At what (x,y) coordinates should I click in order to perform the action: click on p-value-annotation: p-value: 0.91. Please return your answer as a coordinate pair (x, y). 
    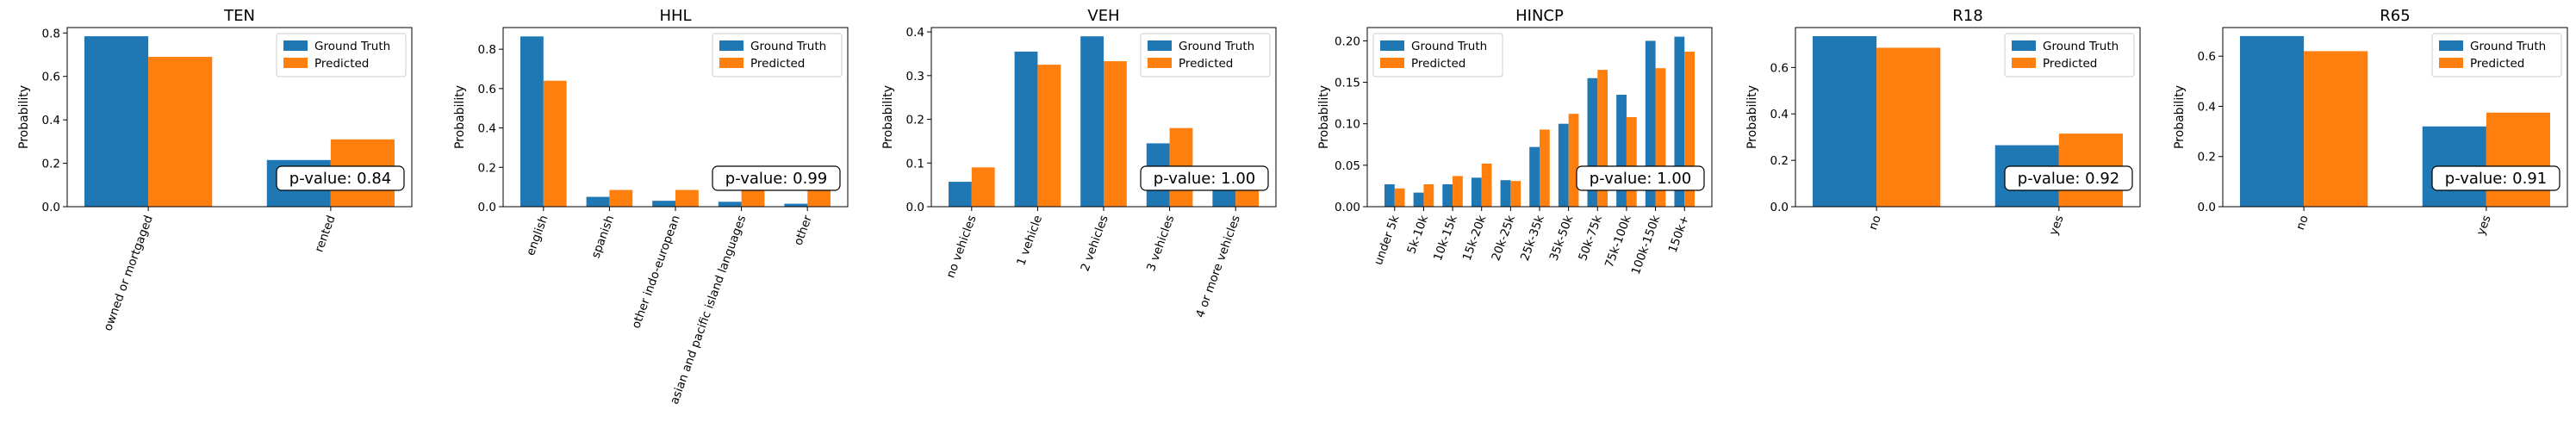
    Looking at the image, I should click on (2496, 178).